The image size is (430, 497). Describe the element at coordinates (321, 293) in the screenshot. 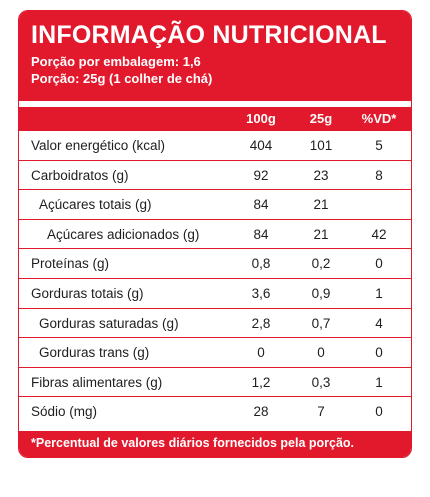

I see `value-25g: 0,9` at that location.